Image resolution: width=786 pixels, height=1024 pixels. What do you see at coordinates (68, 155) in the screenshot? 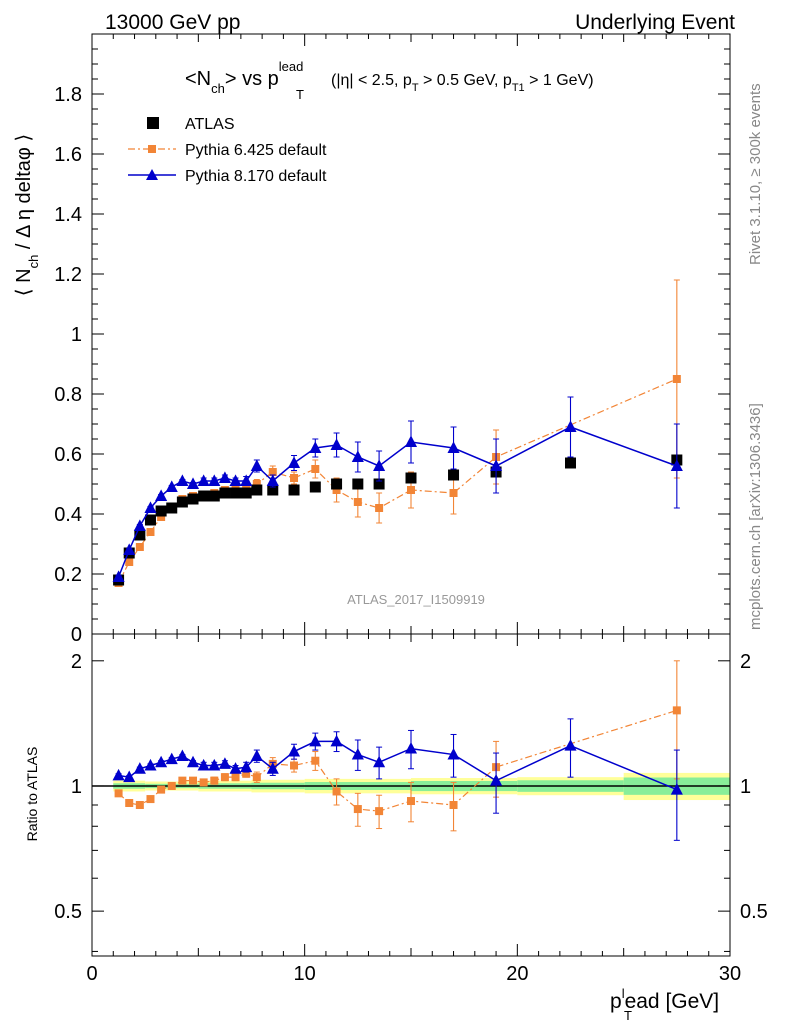
I see `main-y-tick-label: 1.6` at bounding box center [68, 155].